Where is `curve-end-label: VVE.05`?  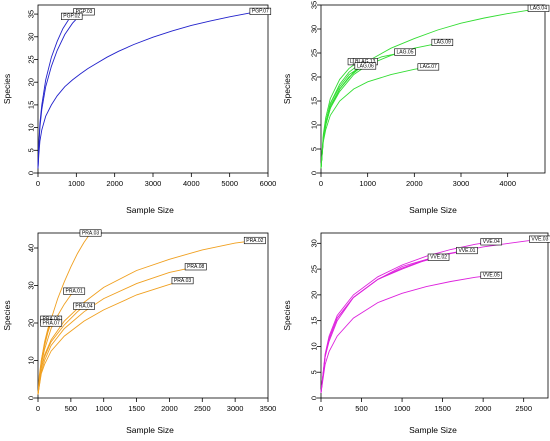
curve-end-label: VVE.05 is located at coordinates (491, 275).